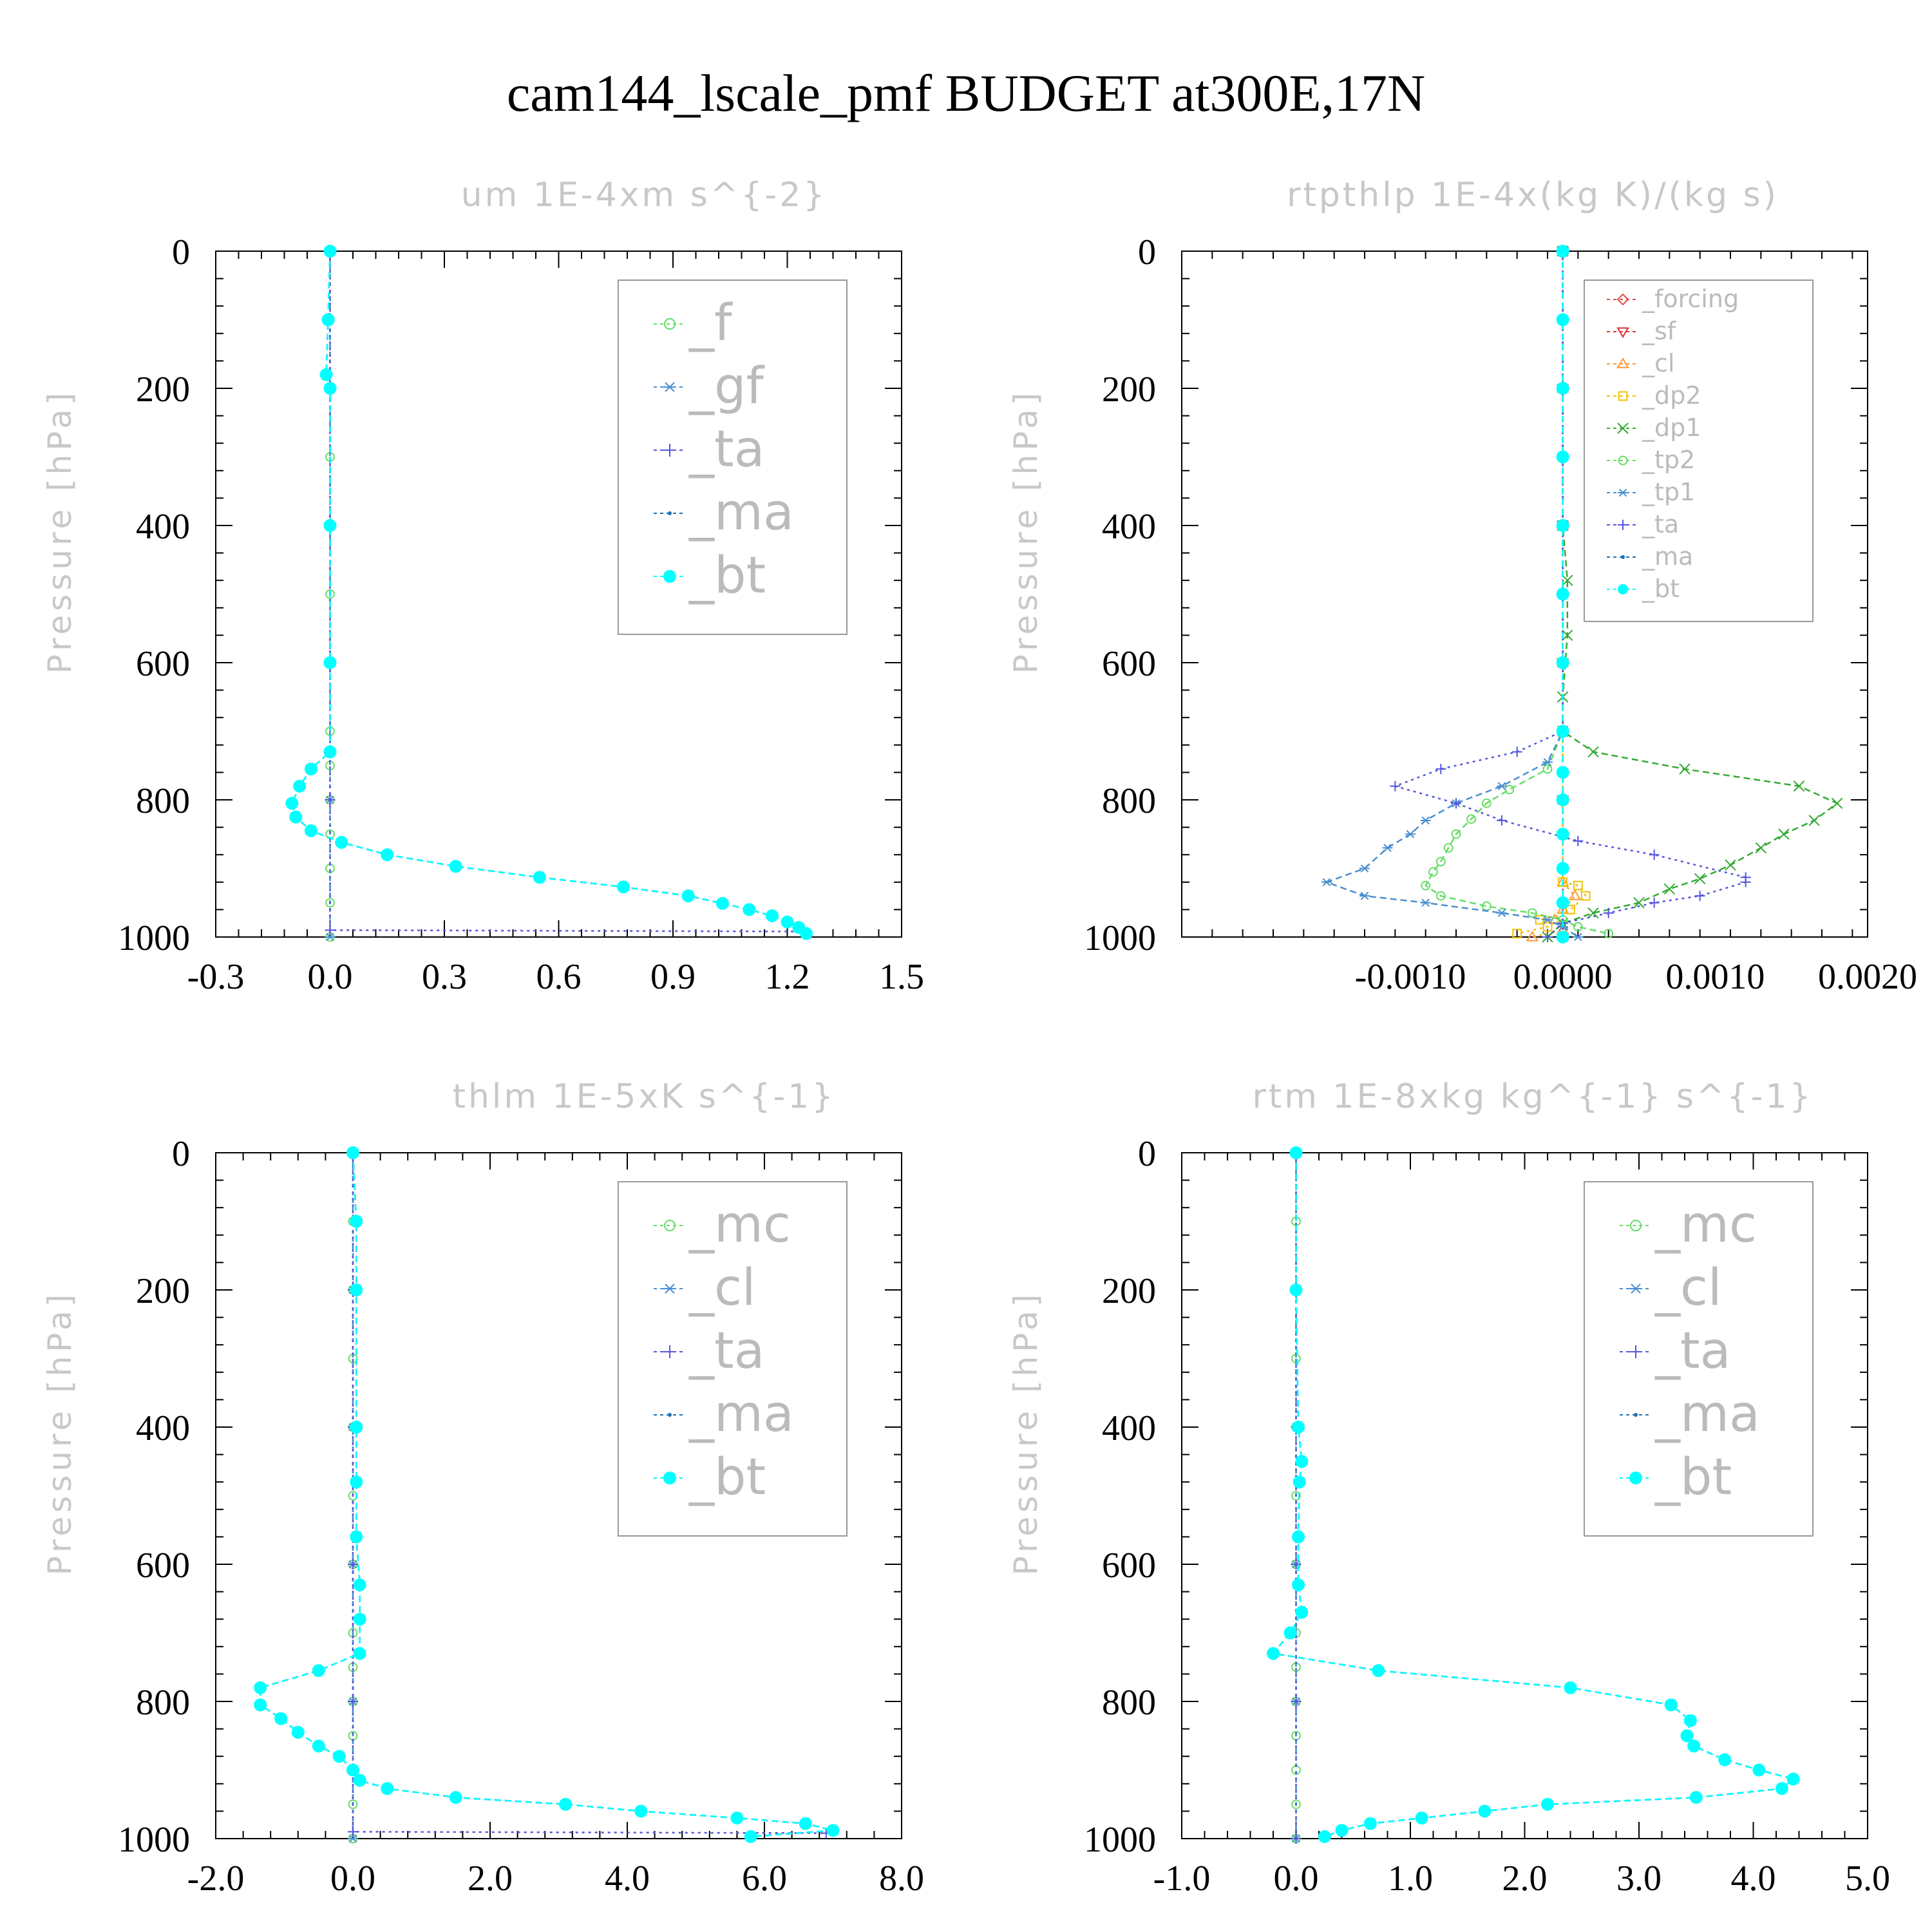 The width and height of the screenshot is (1932, 1932). I want to click on x-tick-label: 0.0010, so click(1715, 977).